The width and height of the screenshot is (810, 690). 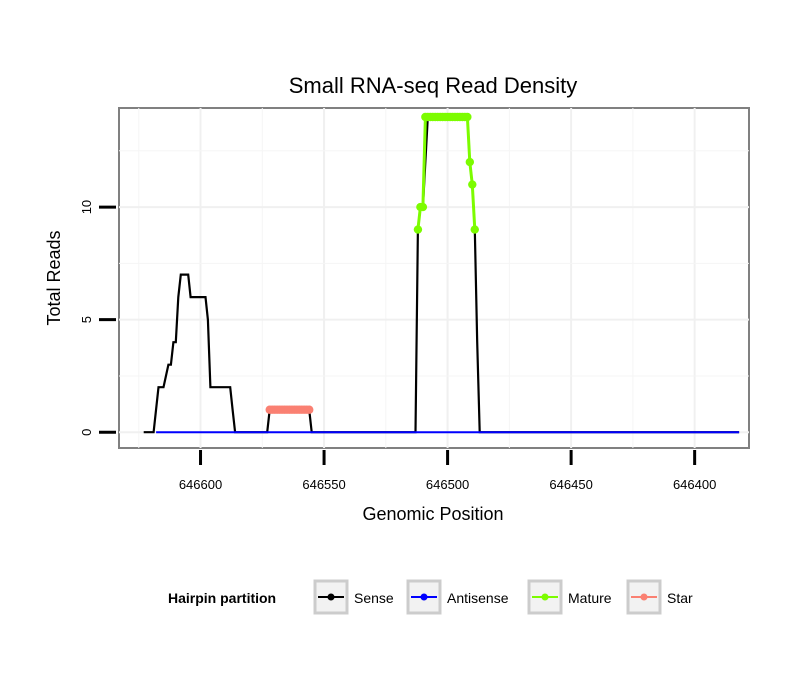 I want to click on x-tick-label: 646550, so click(x=323, y=484).